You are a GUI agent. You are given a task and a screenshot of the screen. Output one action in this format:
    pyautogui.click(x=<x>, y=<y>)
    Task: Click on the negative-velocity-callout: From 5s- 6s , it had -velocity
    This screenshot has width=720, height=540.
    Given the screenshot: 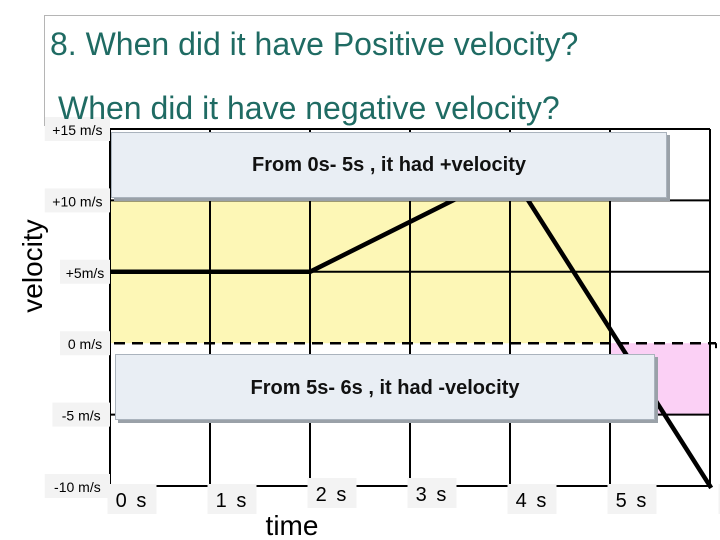 What is the action you would take?
    pyautogui.click(x=385, y=387)
    